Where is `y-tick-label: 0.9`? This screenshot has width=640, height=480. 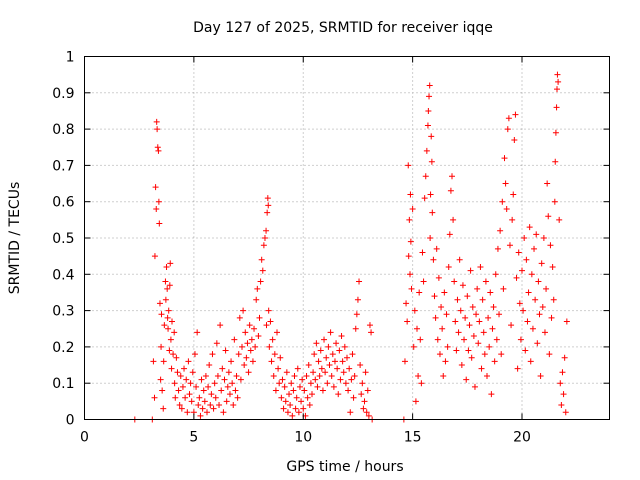 y-tick-label: 0.9 is located at coordinates (63, 94).